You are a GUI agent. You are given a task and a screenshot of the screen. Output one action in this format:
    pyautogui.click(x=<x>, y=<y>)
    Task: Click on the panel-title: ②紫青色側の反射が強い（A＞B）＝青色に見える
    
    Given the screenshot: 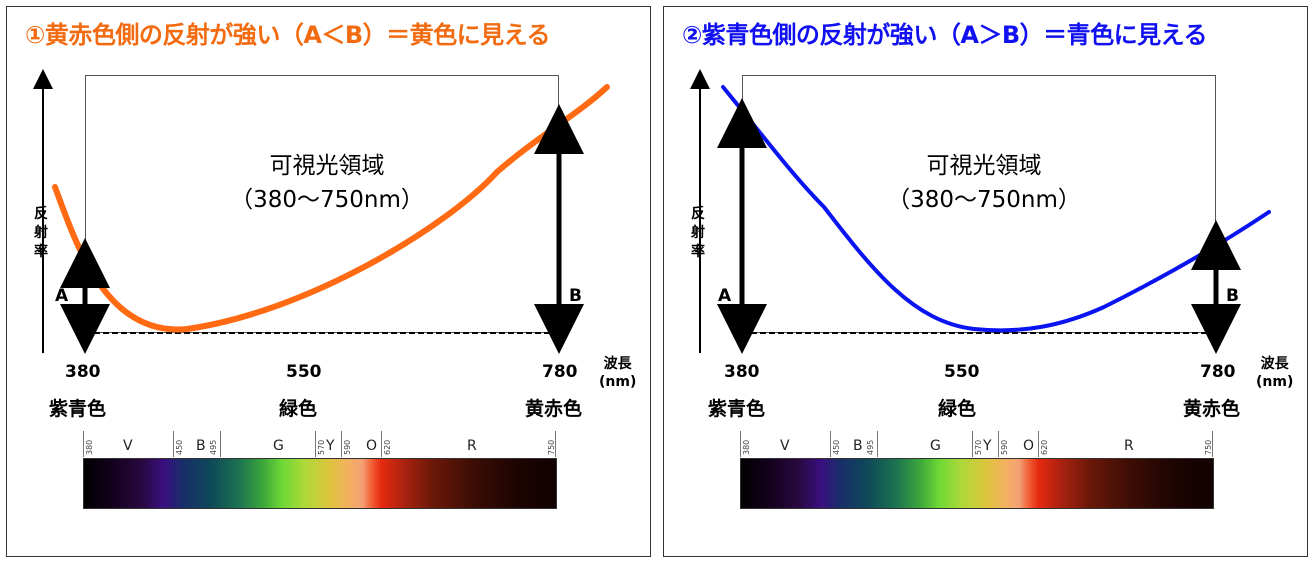 What is the action you would take?
    pyautogui.click(x=944, y=35)
    